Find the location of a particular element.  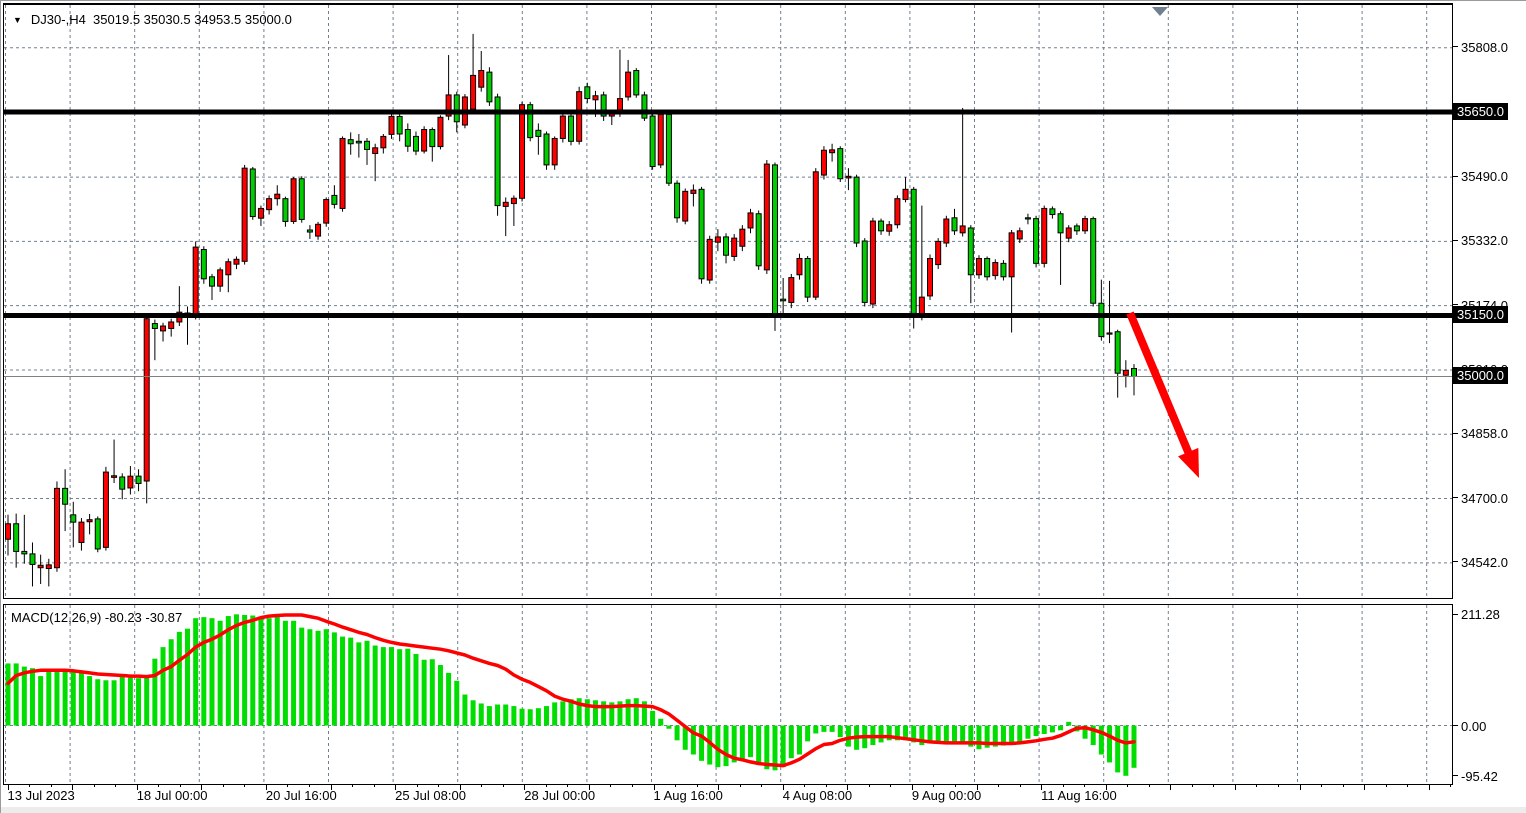

symbol-dropdown-icon: ▼ is located at coordinates (17, 19).